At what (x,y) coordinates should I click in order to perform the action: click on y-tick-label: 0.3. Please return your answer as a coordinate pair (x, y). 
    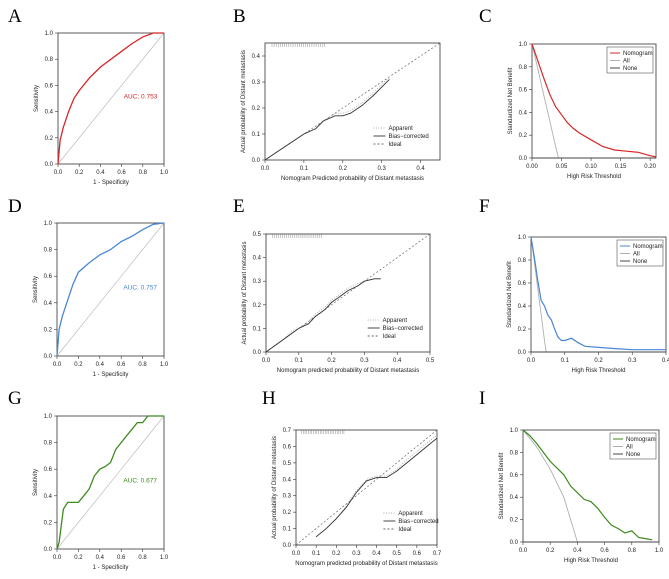
    Looking at the image, I should click on (287, 497).